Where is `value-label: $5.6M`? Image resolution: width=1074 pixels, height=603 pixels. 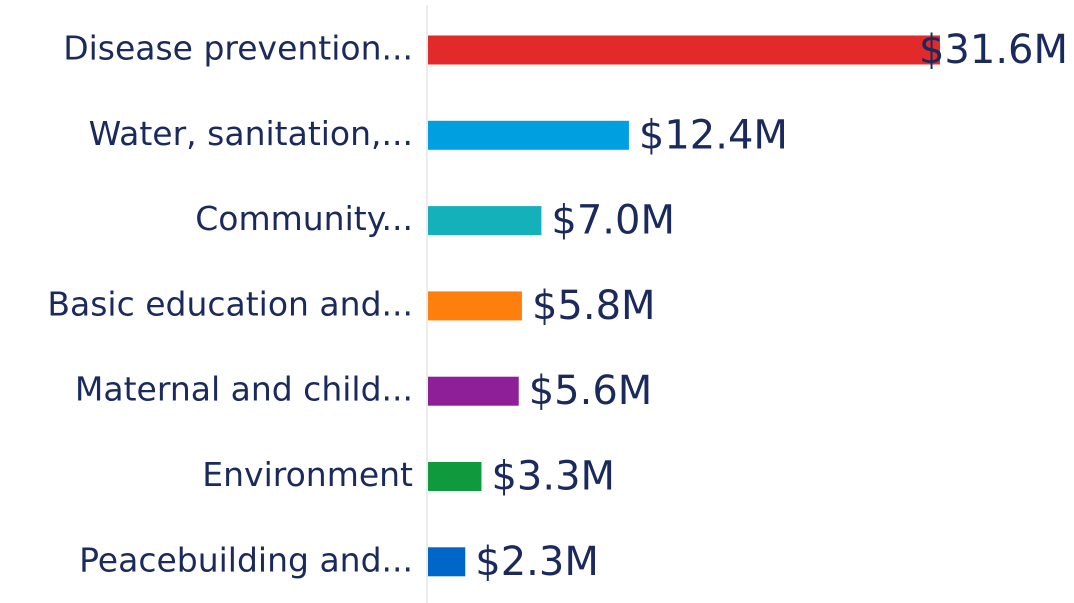 value-label: $5.6M is located at coordinates (591, 391).